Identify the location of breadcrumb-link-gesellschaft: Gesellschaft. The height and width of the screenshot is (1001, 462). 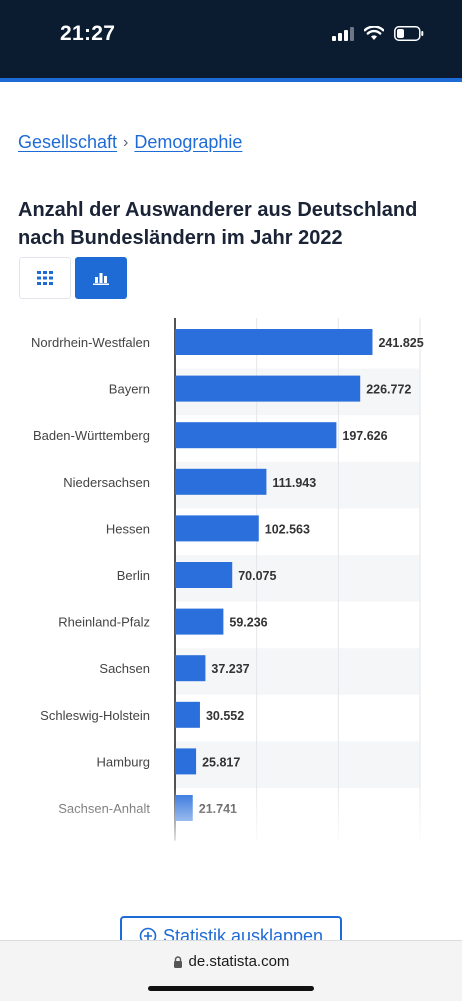
(68, 142).